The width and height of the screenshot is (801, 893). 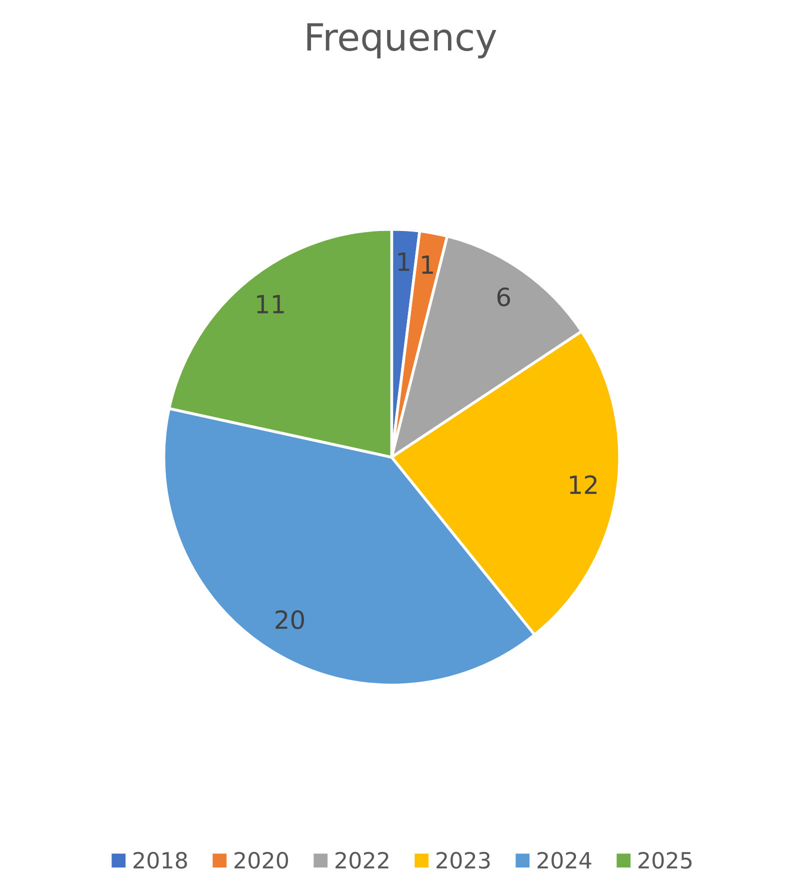 What do you see at coordinates (270, 304) in the screenshot?
I see `data-label: 11` at bounding box center [270, 304].